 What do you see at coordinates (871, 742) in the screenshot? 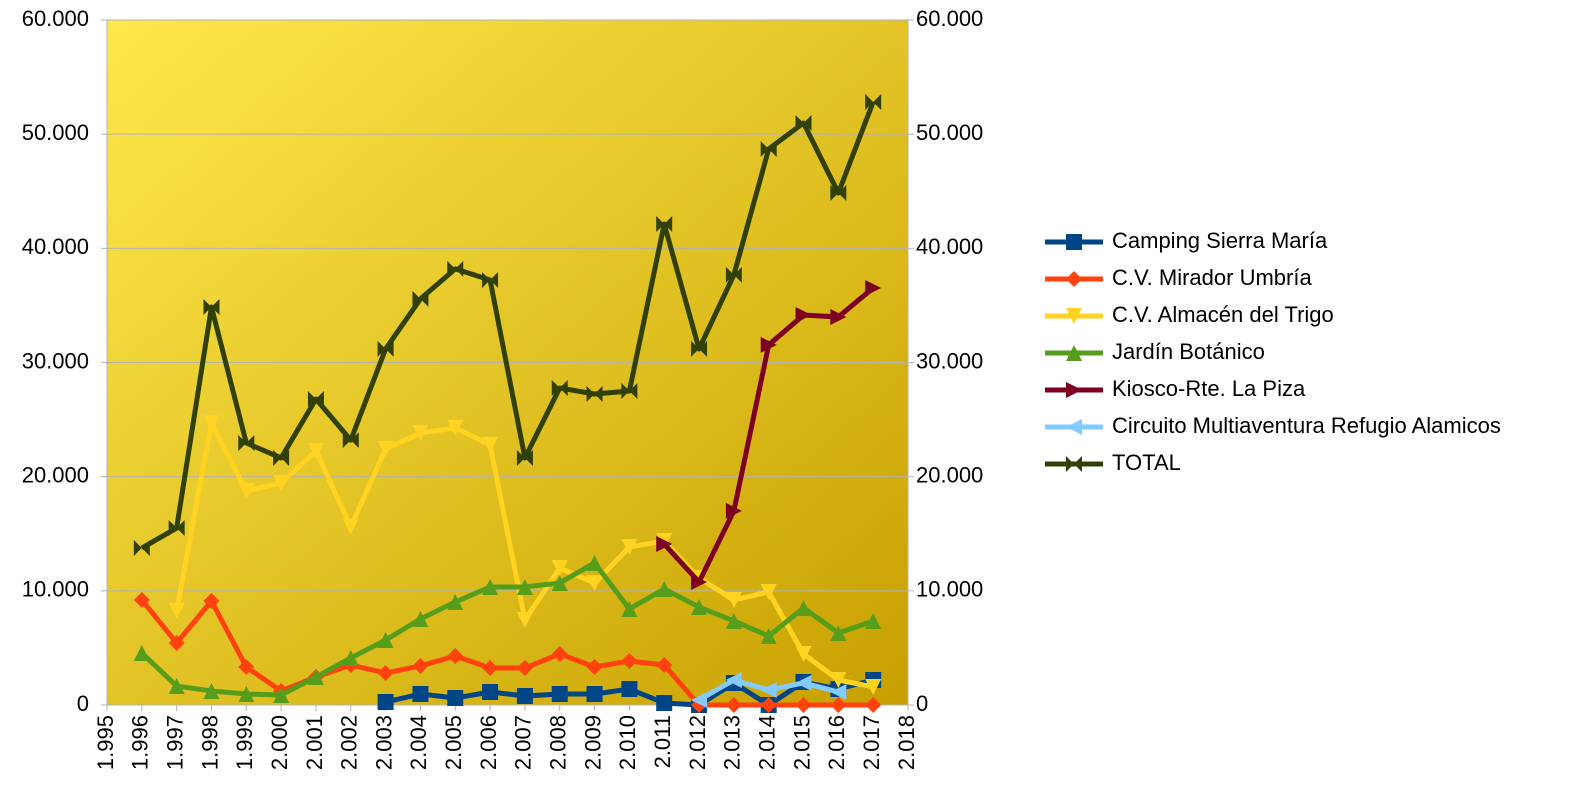
I see `x-tick-label: 2.017` at bounding box center [871, 742].